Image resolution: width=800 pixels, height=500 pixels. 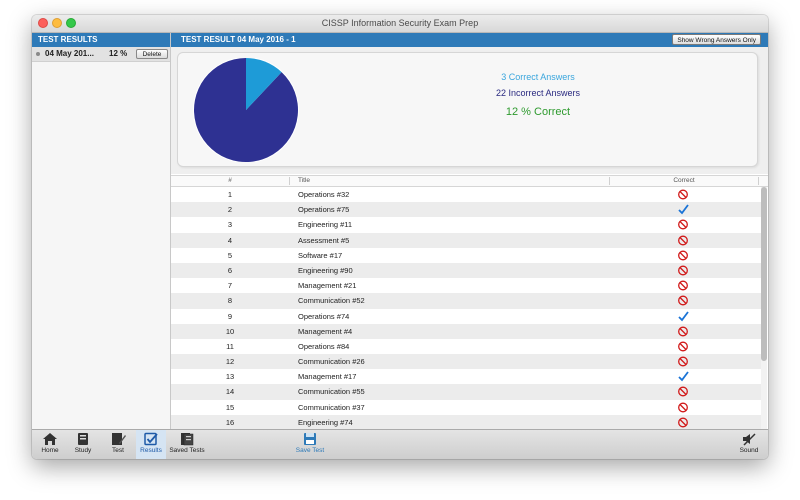 I want to click on close-window-button, so click(x=43, y=23).